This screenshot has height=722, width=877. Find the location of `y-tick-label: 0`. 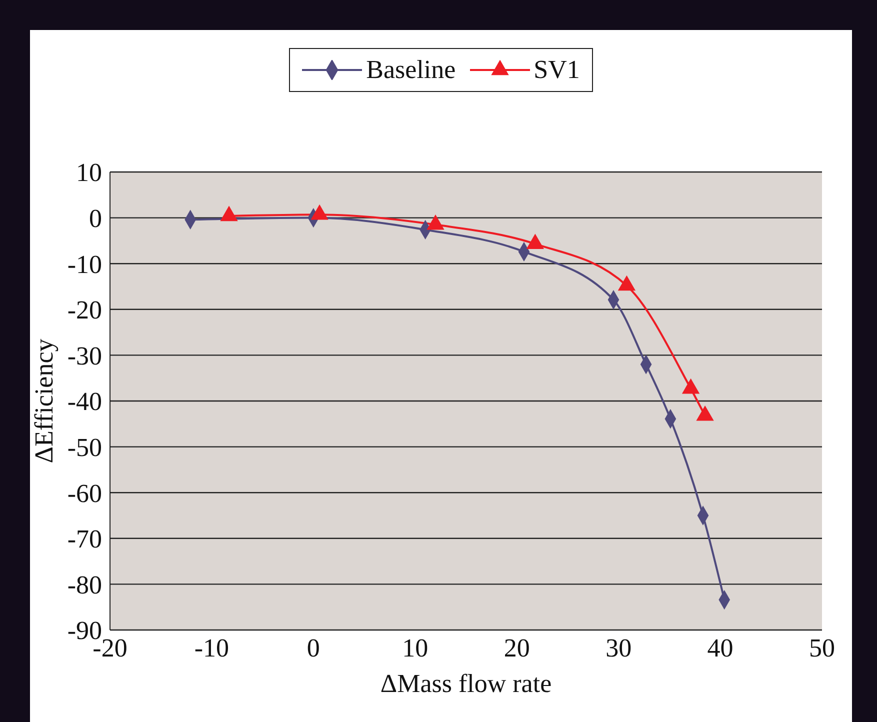

y-tick-label: 0 is located at coordinates (95, 219).